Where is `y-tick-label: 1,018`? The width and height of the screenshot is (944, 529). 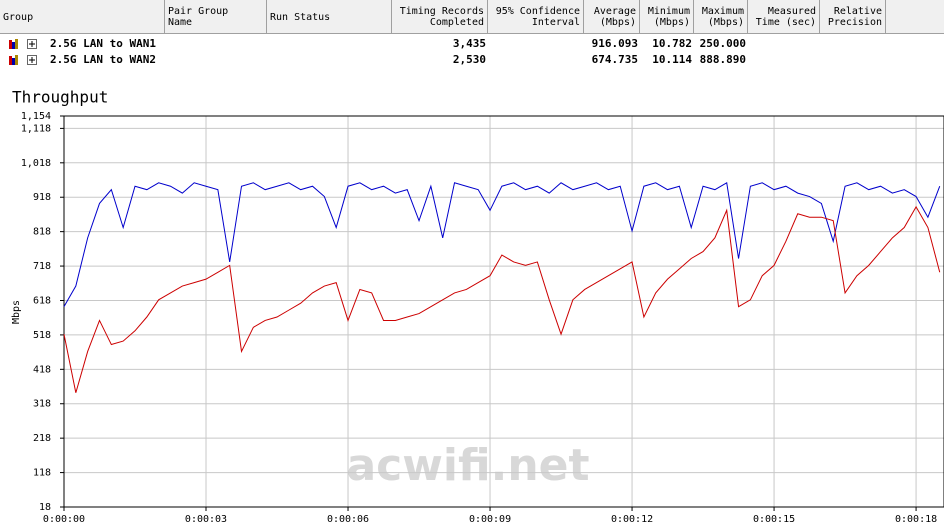 y-tick-label: 1,018 is located at coordinates (36, 163).